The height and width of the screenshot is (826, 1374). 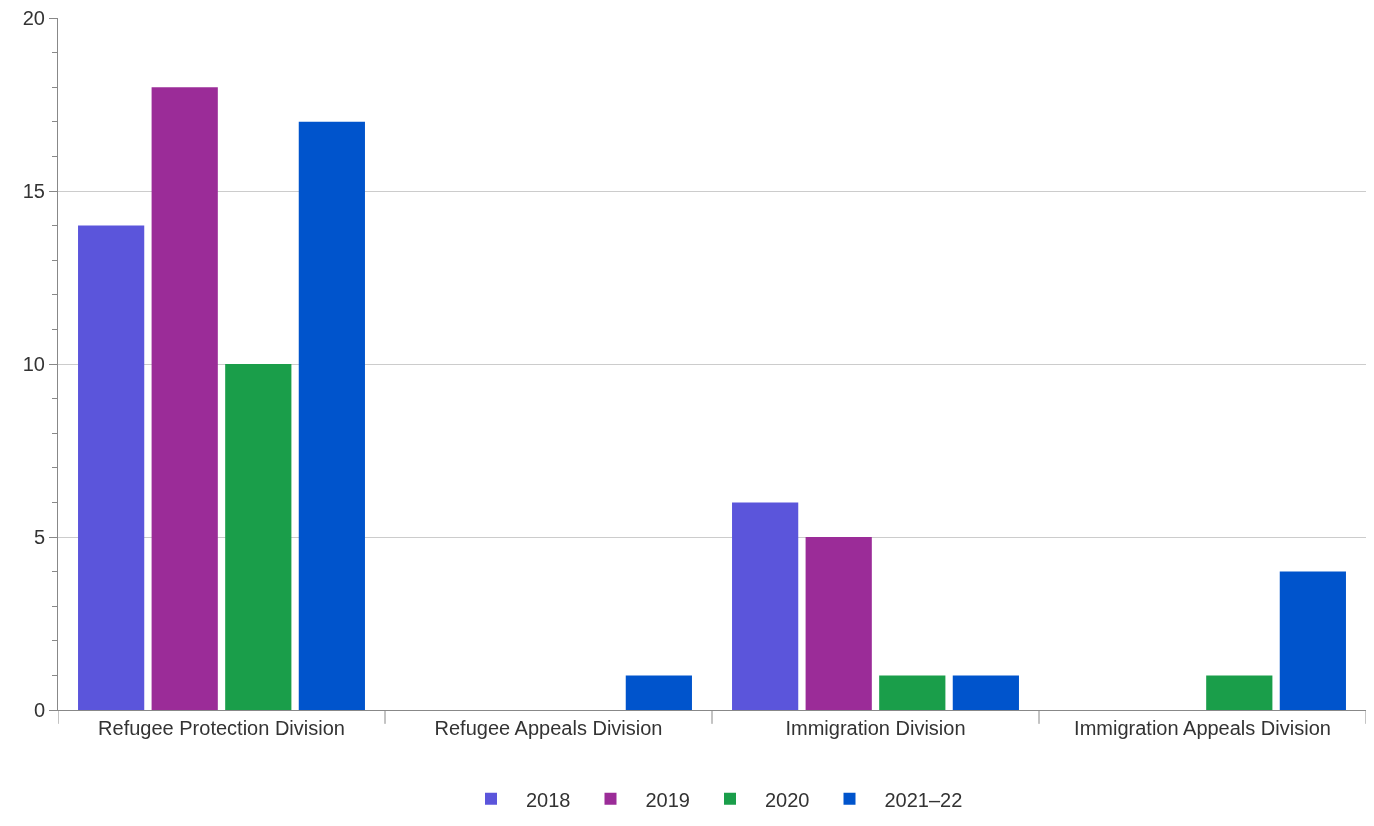 What do you see at coordinates (39, 710) in the screenshot?
I see `y-tick-label: 0` at bounding box center [39, 710].